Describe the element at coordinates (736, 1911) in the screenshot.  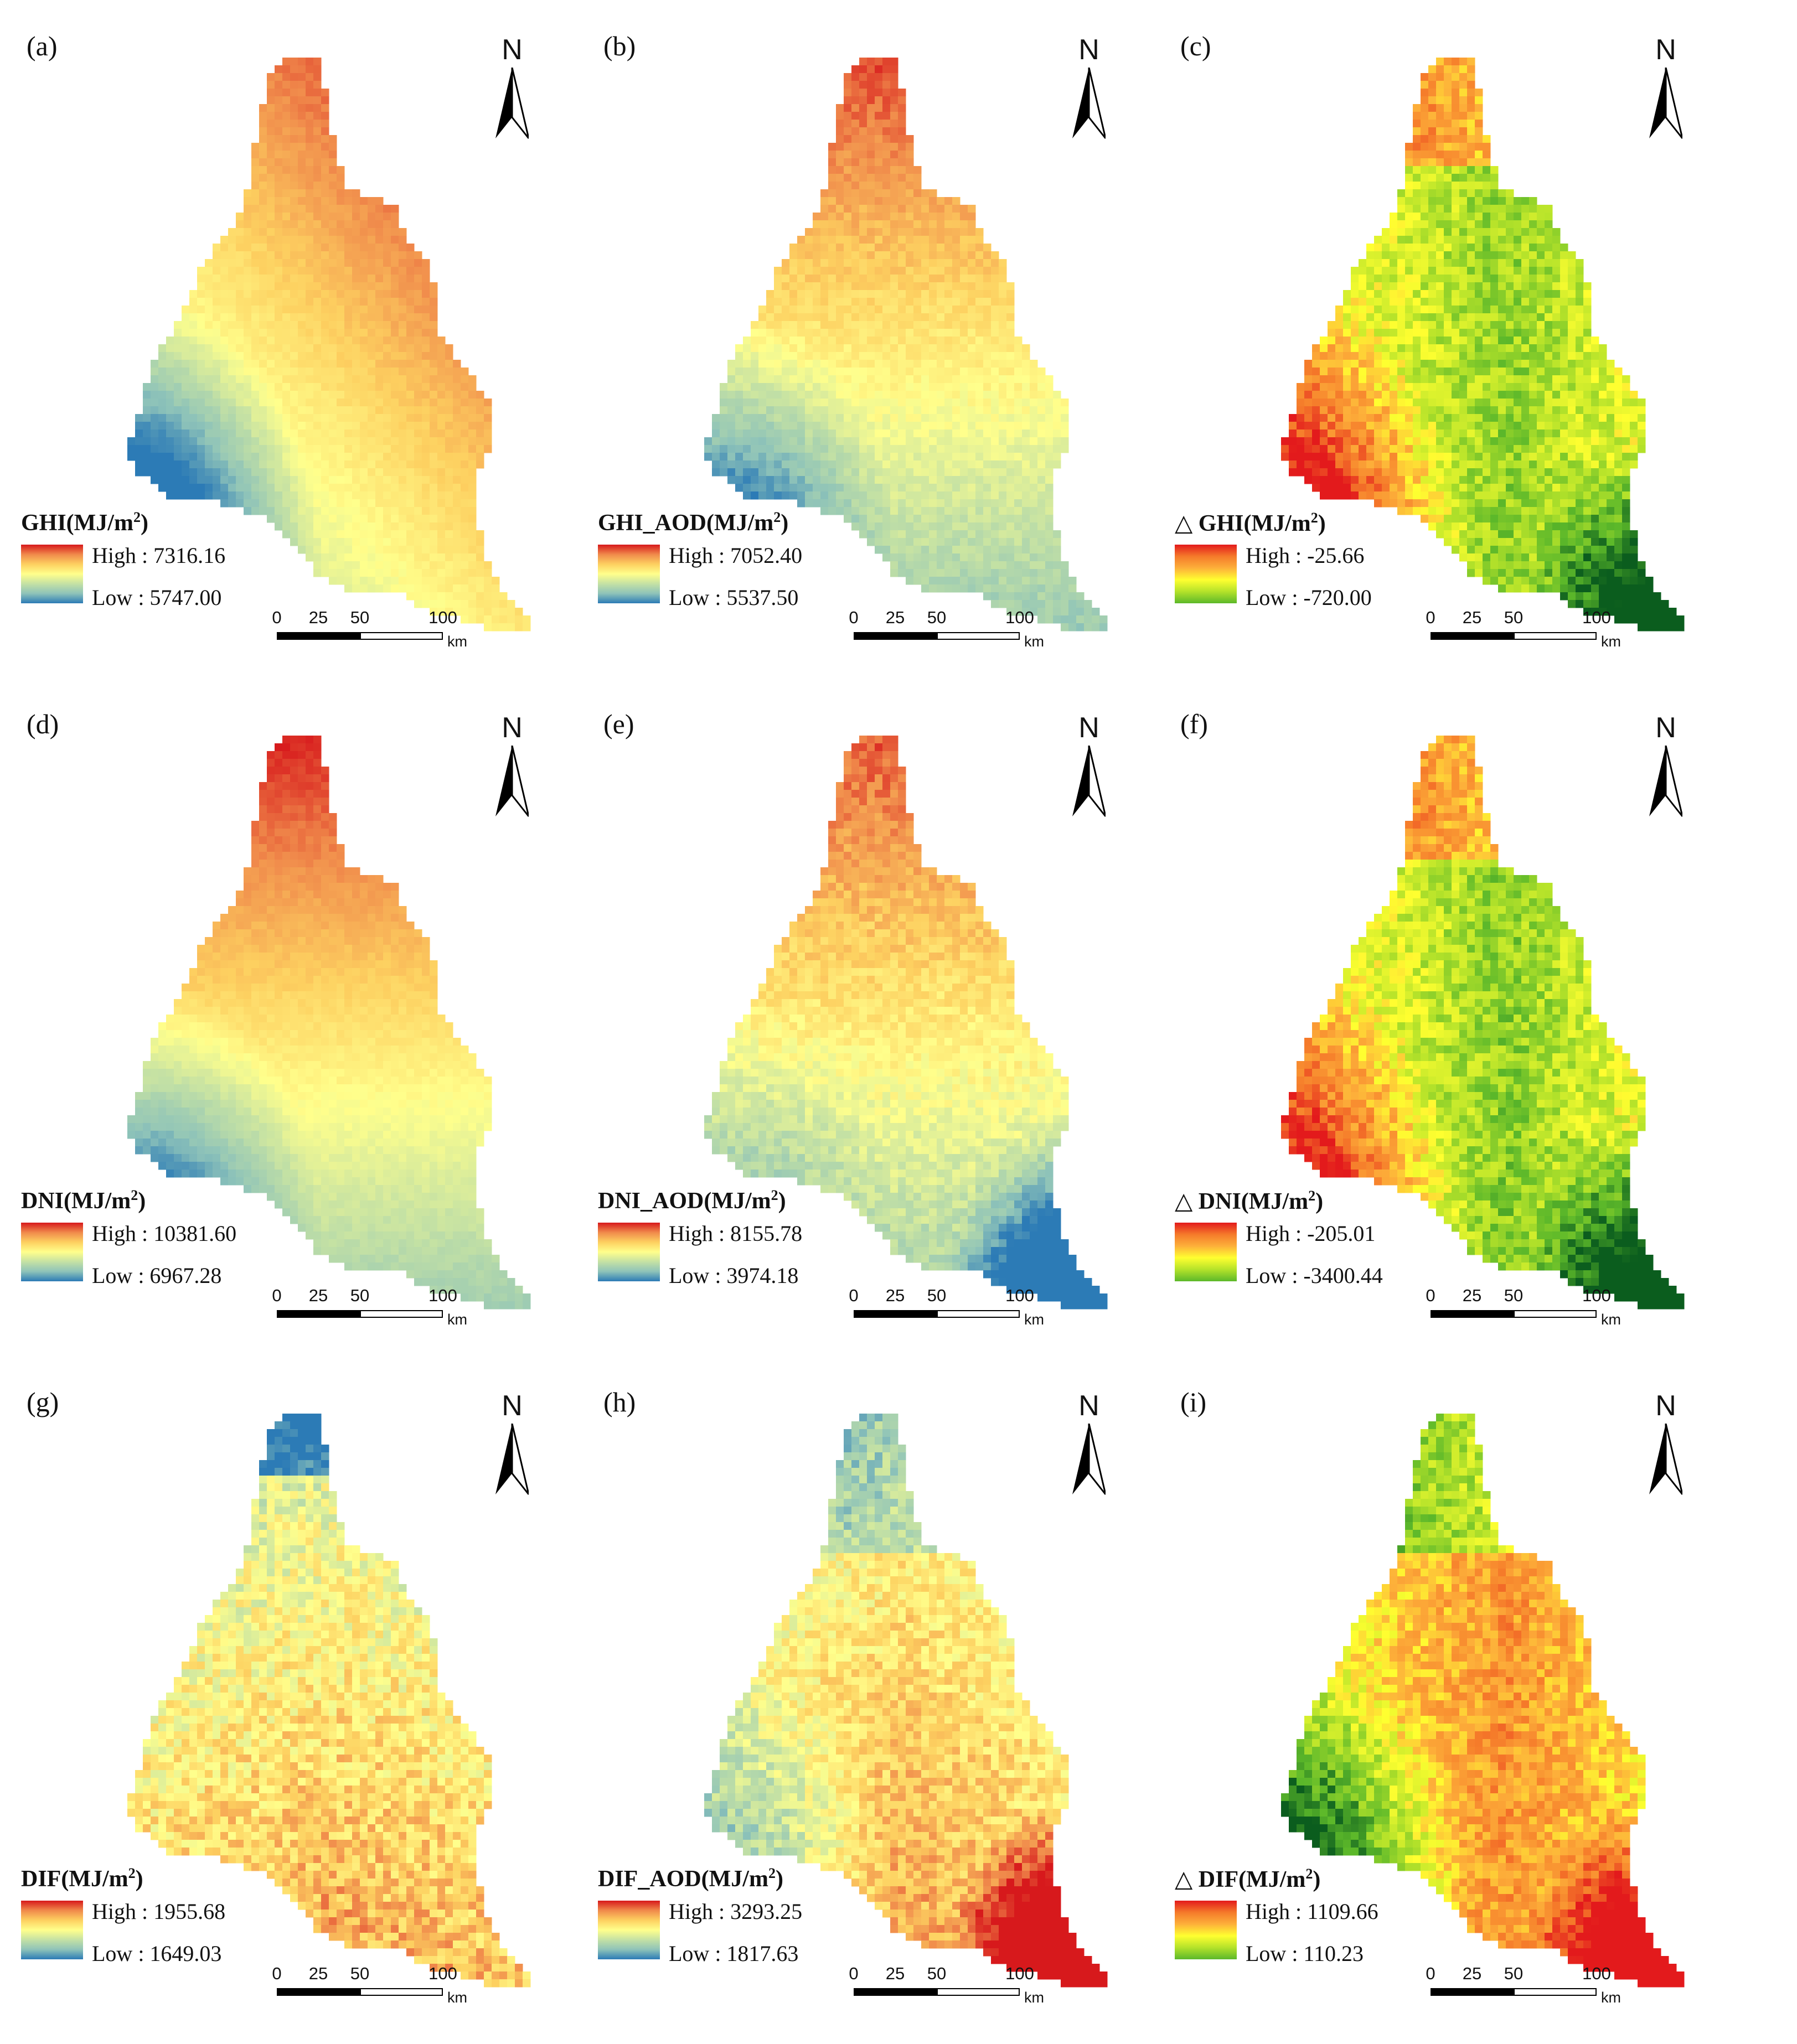
I see `legend-high-label: High : 3293.25` at that location.